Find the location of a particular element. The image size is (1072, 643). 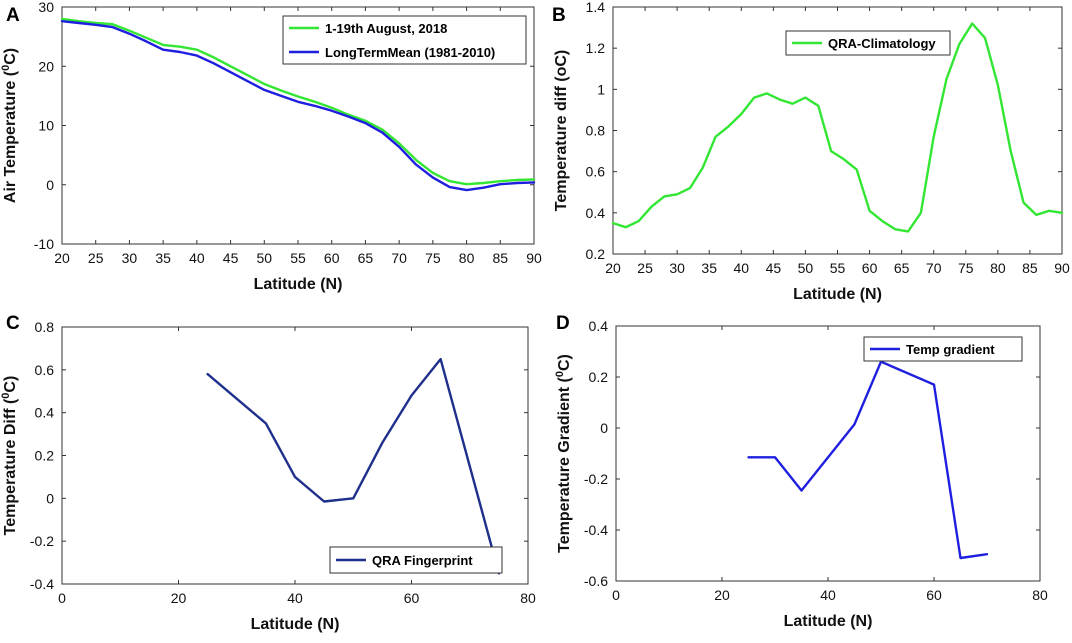

y-tick-label: -0.6 is located at coordinates (596, 581).